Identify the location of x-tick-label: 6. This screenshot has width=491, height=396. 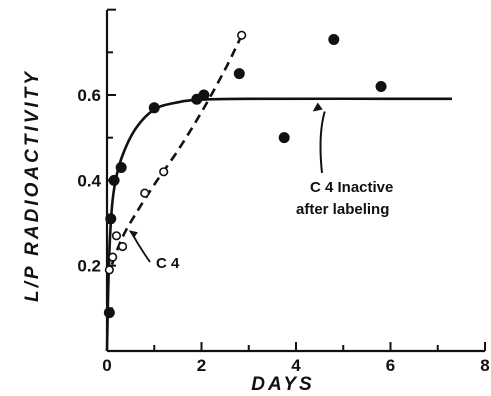
(390, 365).